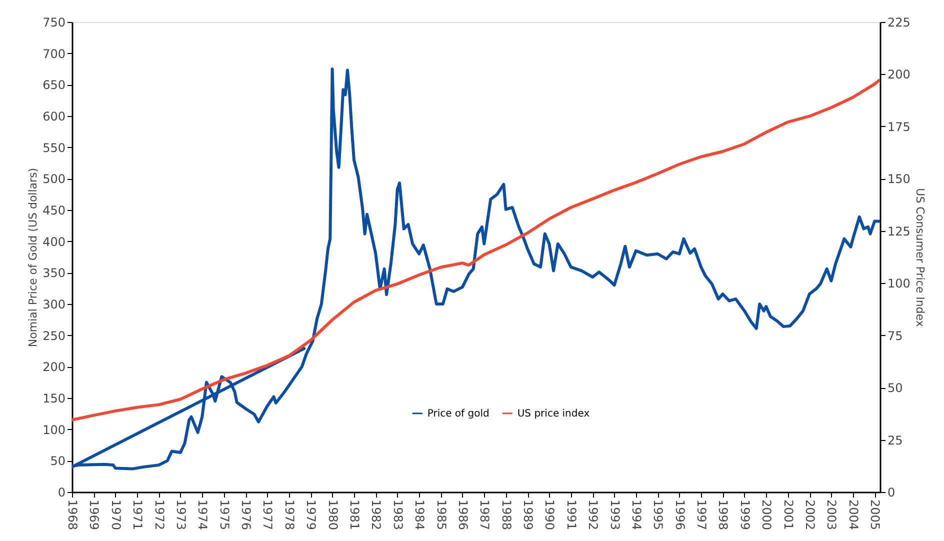 This screenshot has height=541, width=944. I want to click on x-tick-label: 1980, so click(333, 515).